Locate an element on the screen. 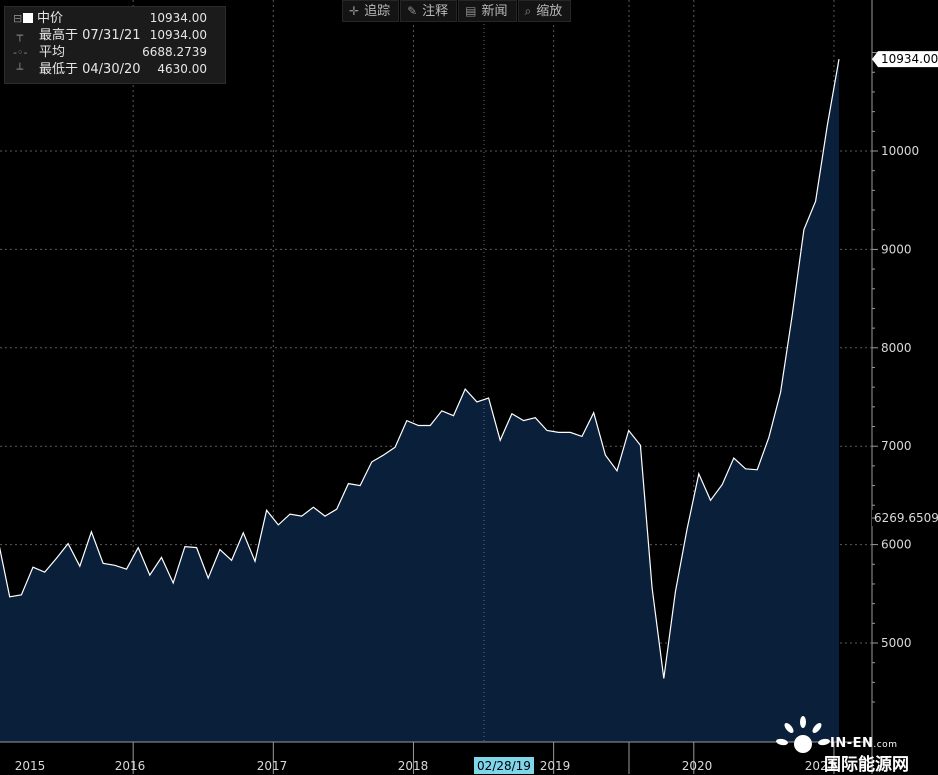 This screenshot has width=938, height=775. legend-high-value: 10934.00 is located at coordinates (178, 35).